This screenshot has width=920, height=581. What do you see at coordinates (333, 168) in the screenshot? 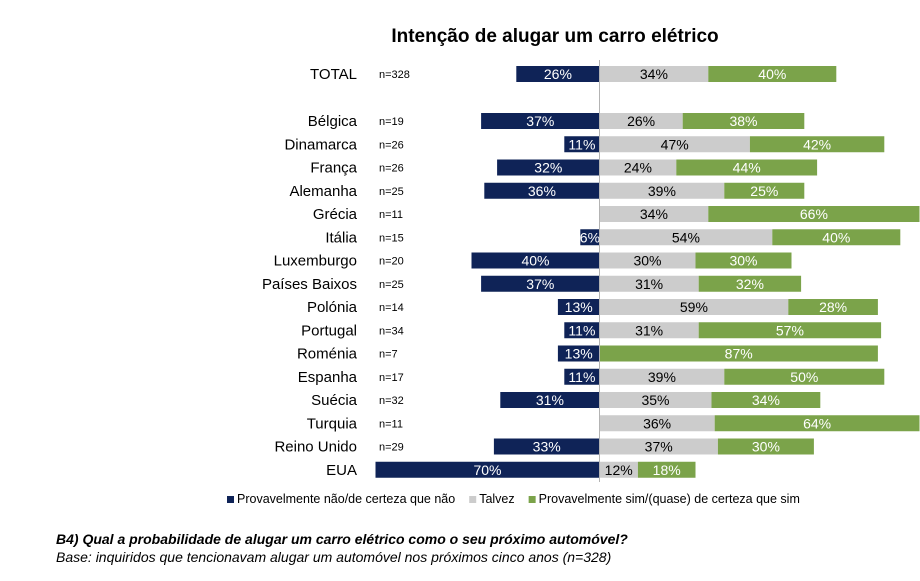
I see `category-label: França` at bounding box center [333, 168].